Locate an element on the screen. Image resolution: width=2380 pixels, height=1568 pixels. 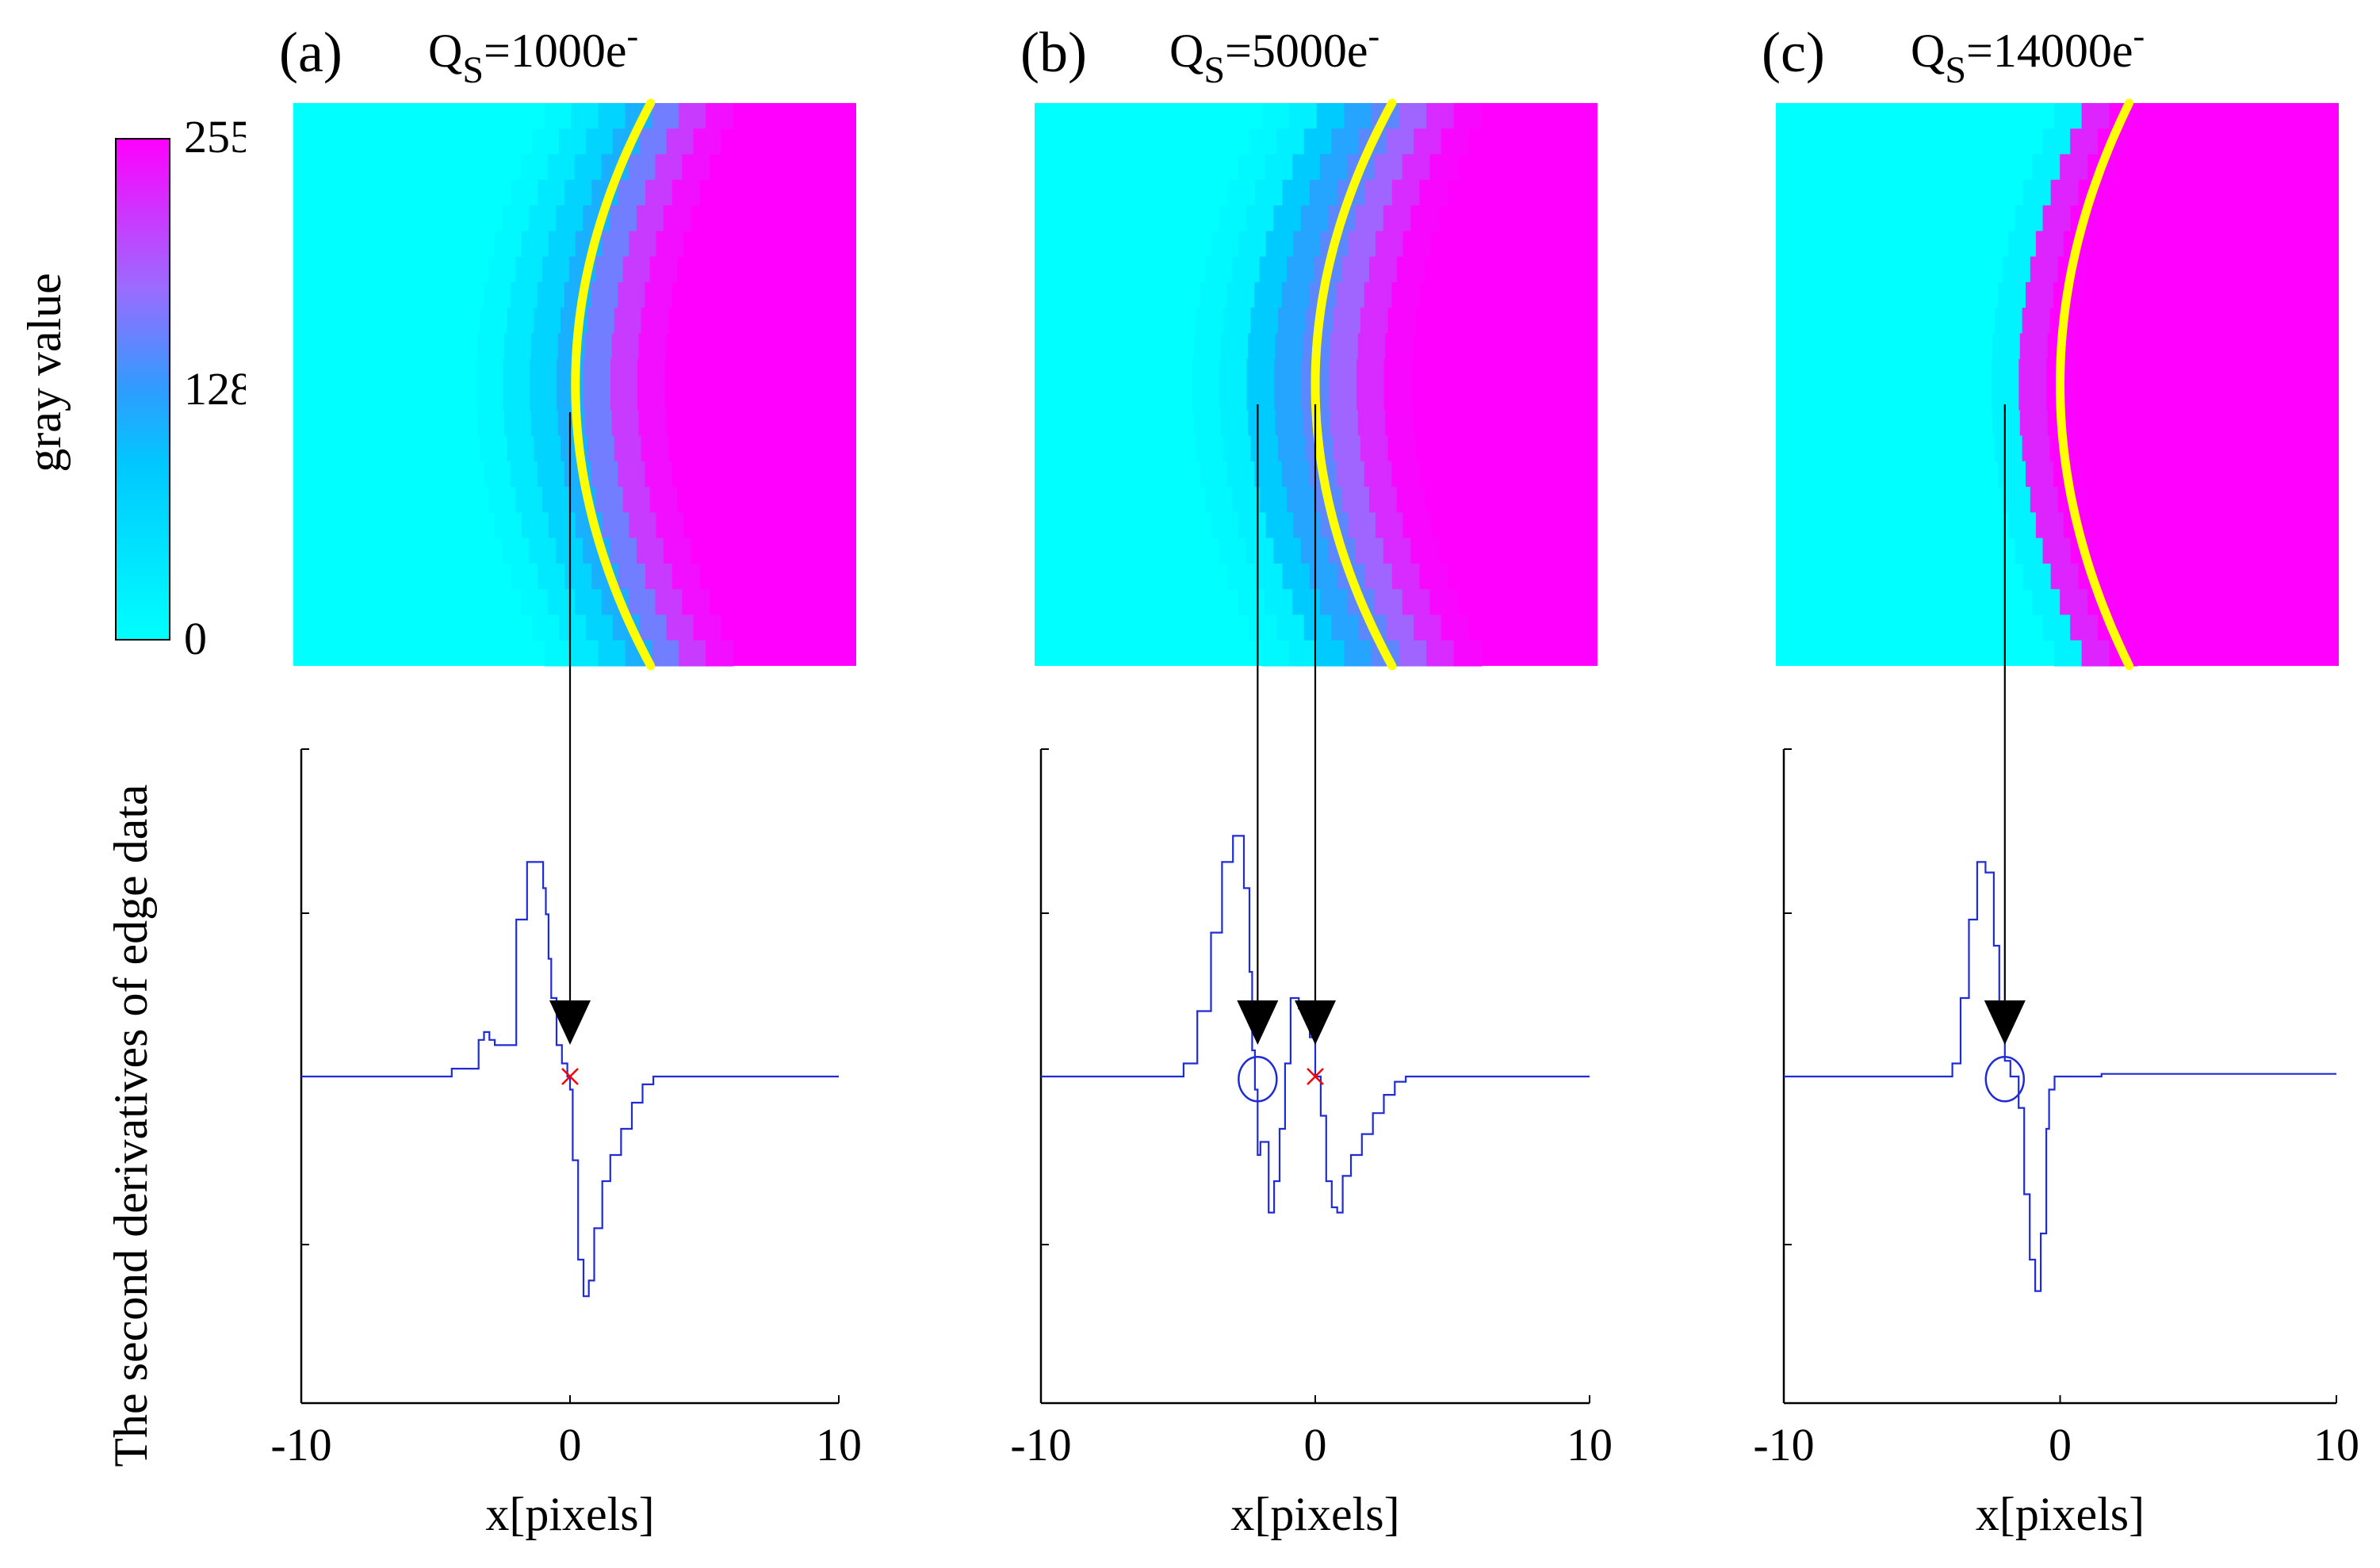
axes: -10 0 10 x[pixels] is located at coordinates (566, 1144).